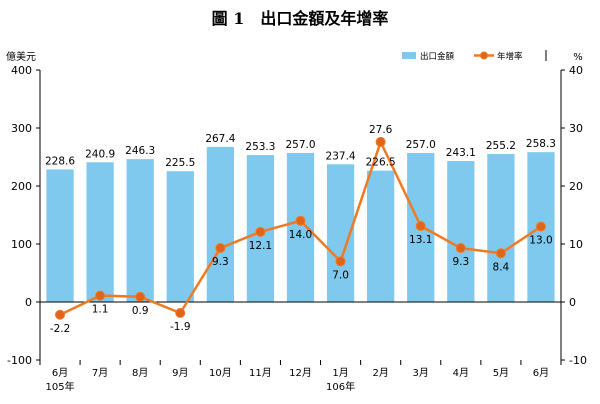 Image resolution: width=600 pixels, height=404 pixels. I want to click on line-value-label: -2.2, so click(60, 329).